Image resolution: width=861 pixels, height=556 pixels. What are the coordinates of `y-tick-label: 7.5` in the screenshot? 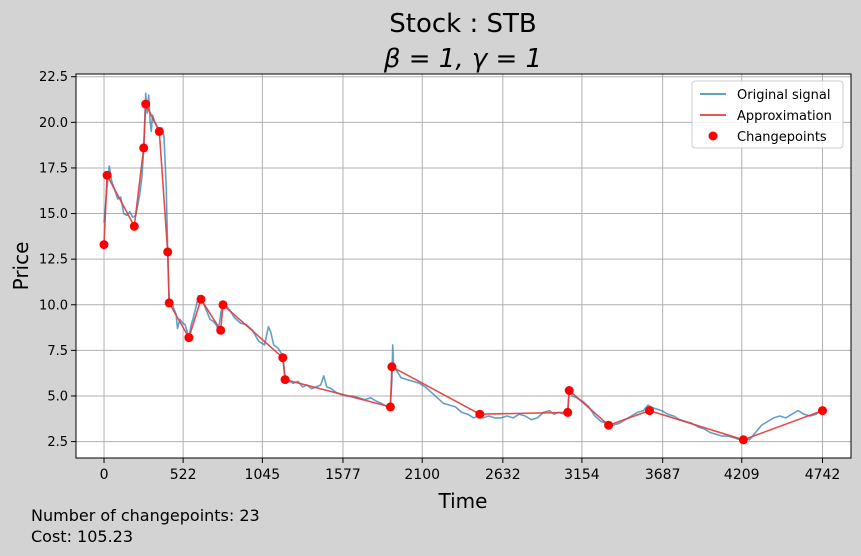 It's located at (57, 351).